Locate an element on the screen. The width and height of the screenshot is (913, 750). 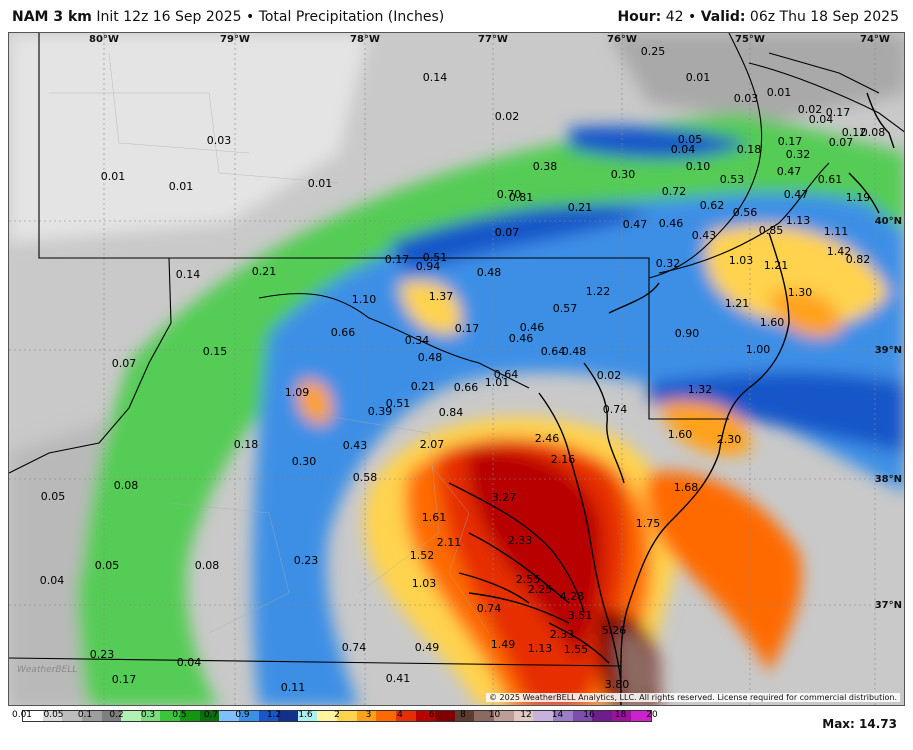
precip-value-label: 0.01 is located at coordinates (320, 183).